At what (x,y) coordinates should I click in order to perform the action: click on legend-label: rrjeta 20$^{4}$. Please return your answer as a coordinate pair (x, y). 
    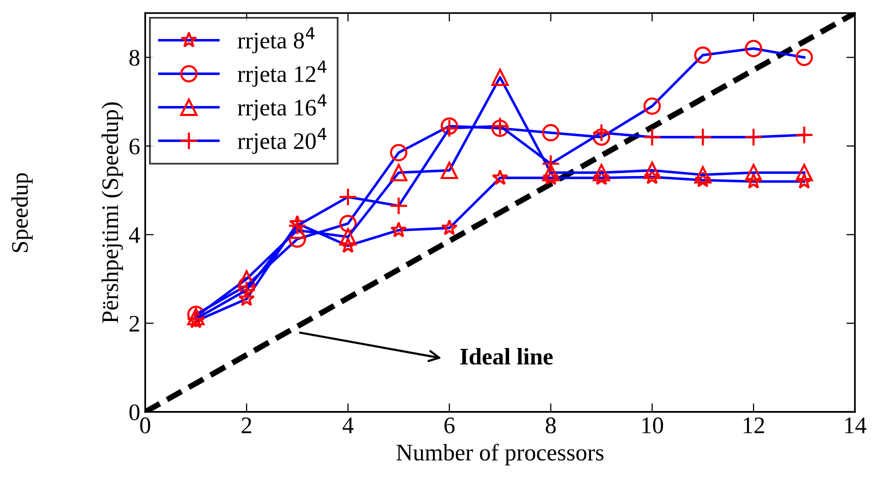
    Looking at the image, I should click on (282, 141).